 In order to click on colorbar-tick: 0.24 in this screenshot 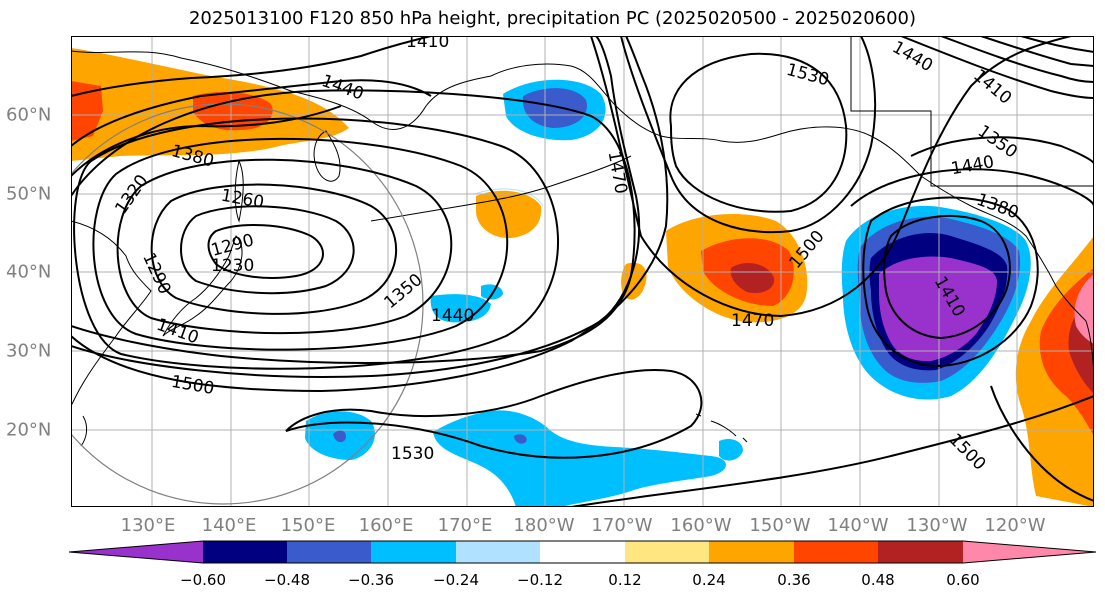, I will do `click(709, 580)`.